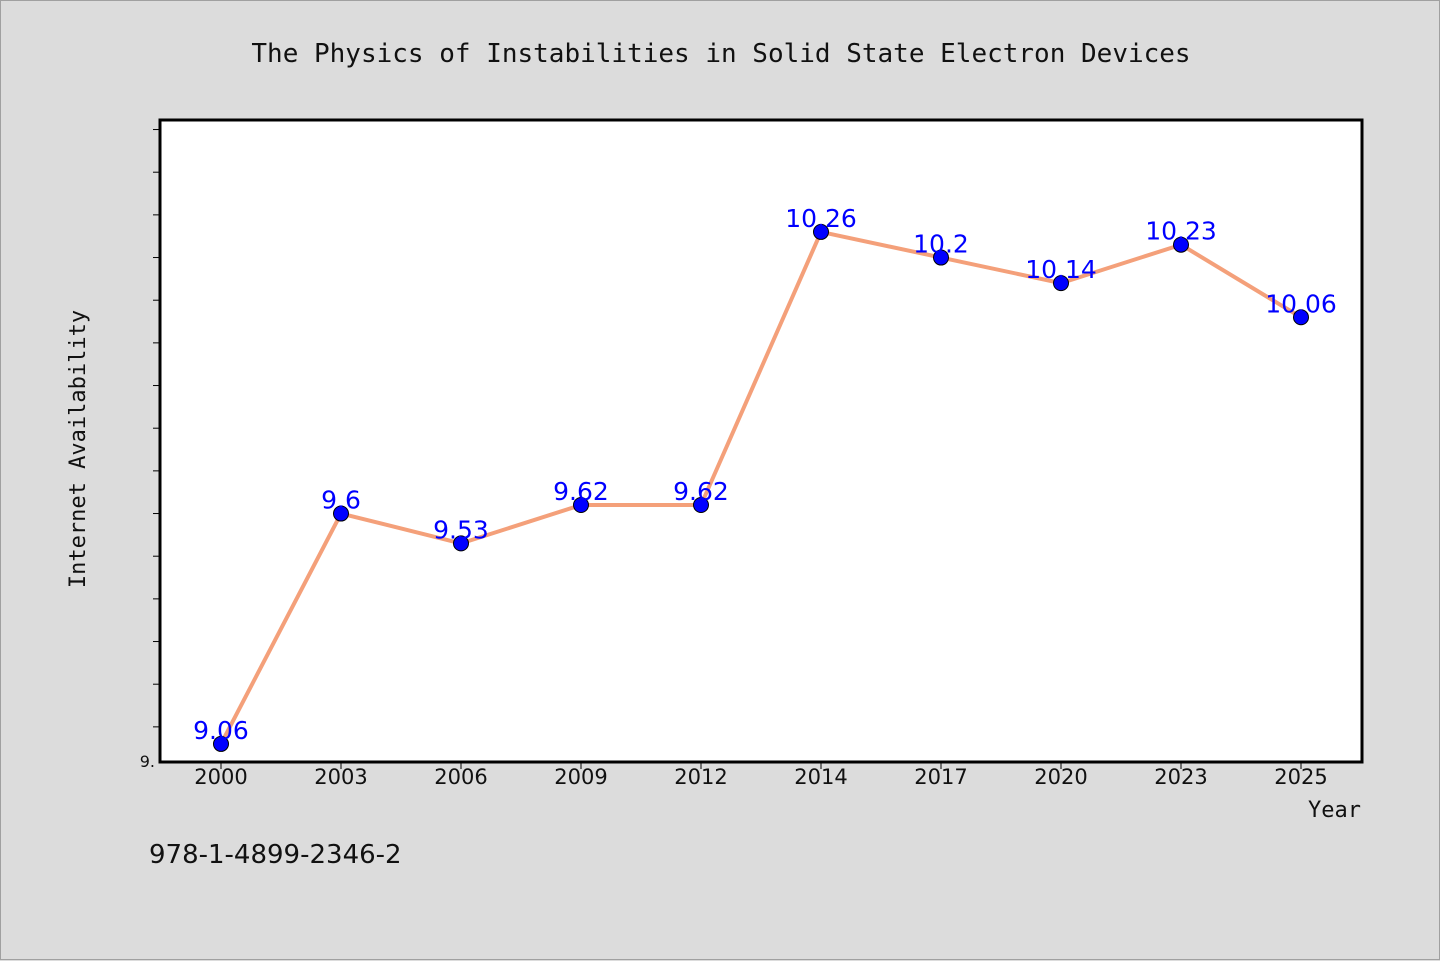 Image resolution: width=1440 pixels, height=961 pixels. I want to click on x-tick-label: 2017, so click(940, 777).